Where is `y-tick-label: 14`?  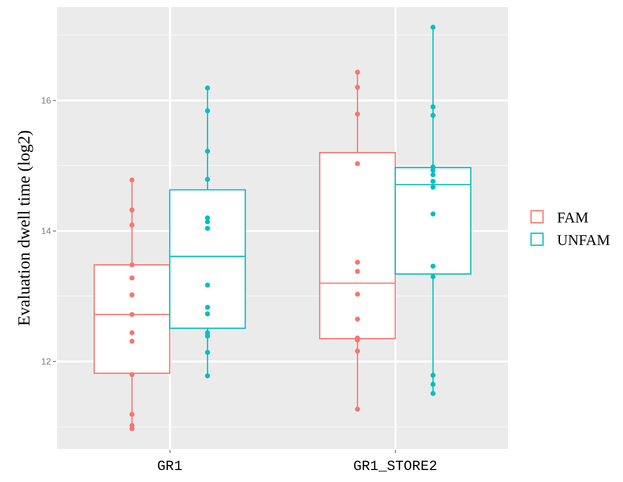 y-tick-label: 14 is located at coordinates (46, 231).